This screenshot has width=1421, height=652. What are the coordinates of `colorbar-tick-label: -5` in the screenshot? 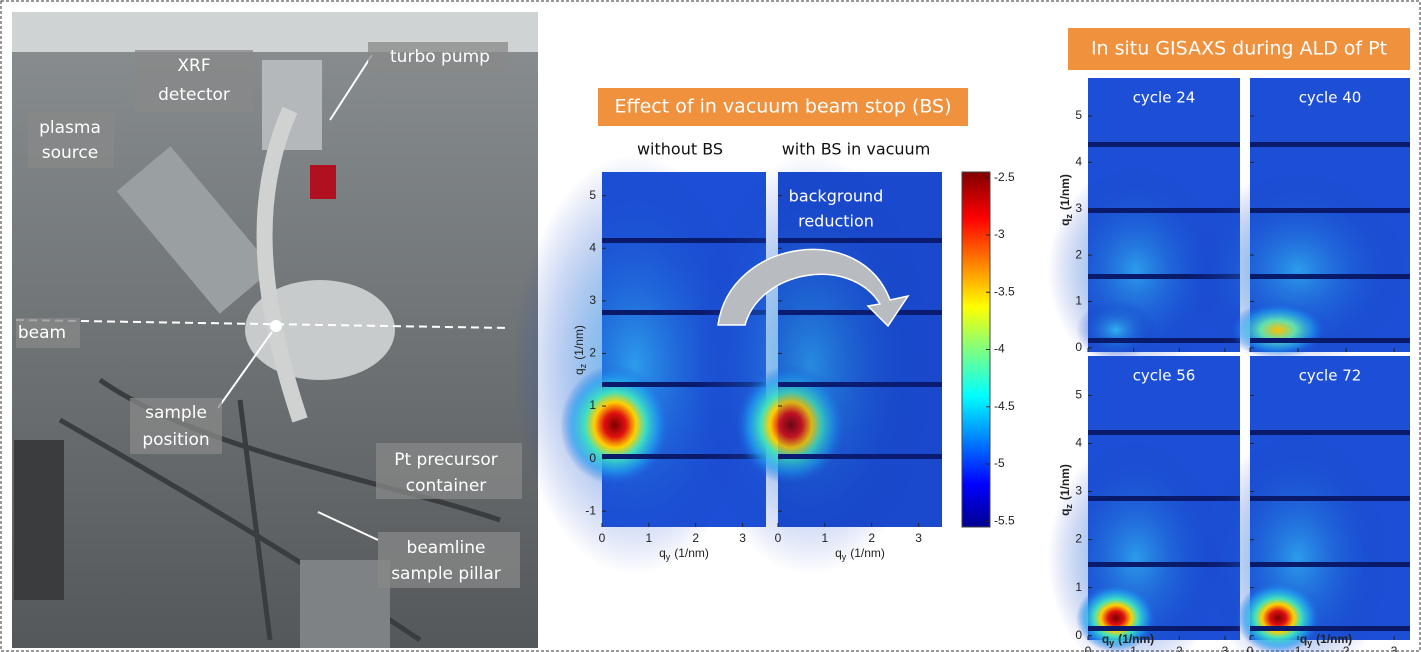 It's located at (999, 463).